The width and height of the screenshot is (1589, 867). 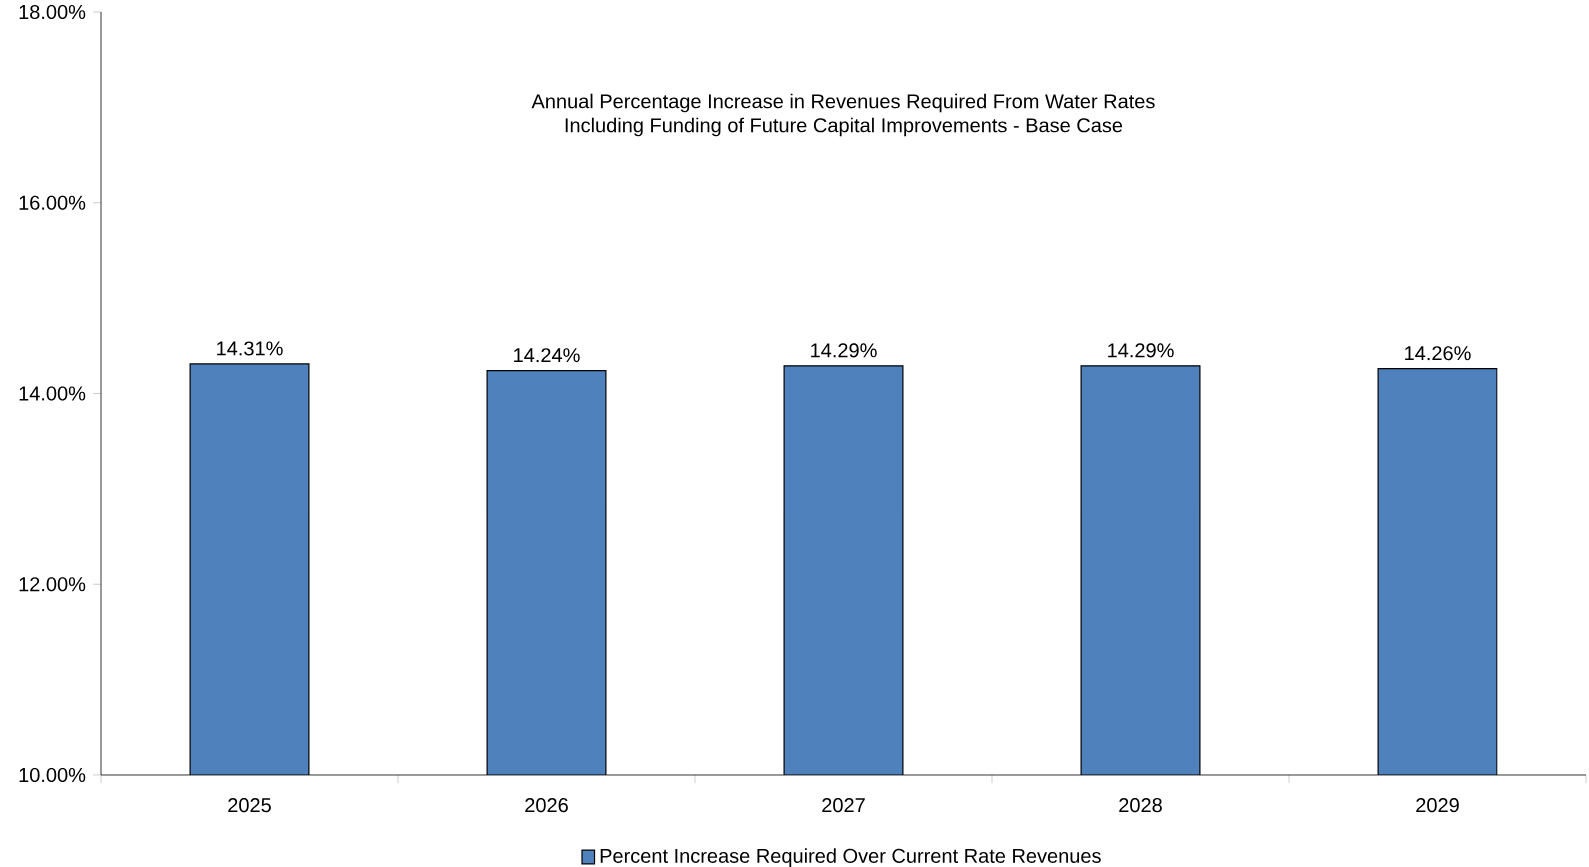 I want to click on x-tick-label: 2028, so click(x=1140, y=805).